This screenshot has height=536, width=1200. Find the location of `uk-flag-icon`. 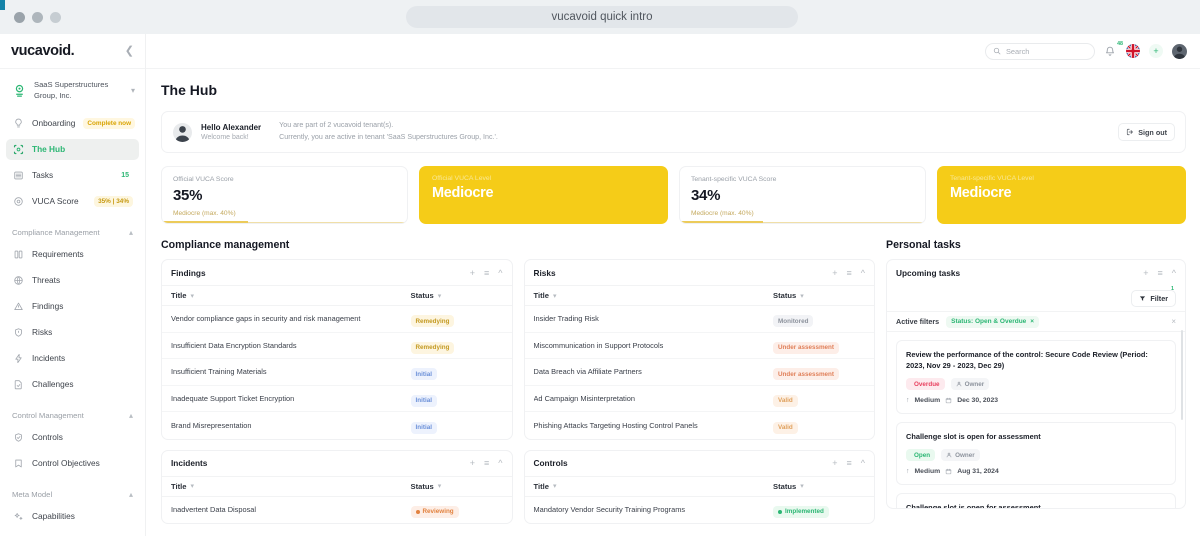

uk-flag-icon is located at coordinates (1133, 51).